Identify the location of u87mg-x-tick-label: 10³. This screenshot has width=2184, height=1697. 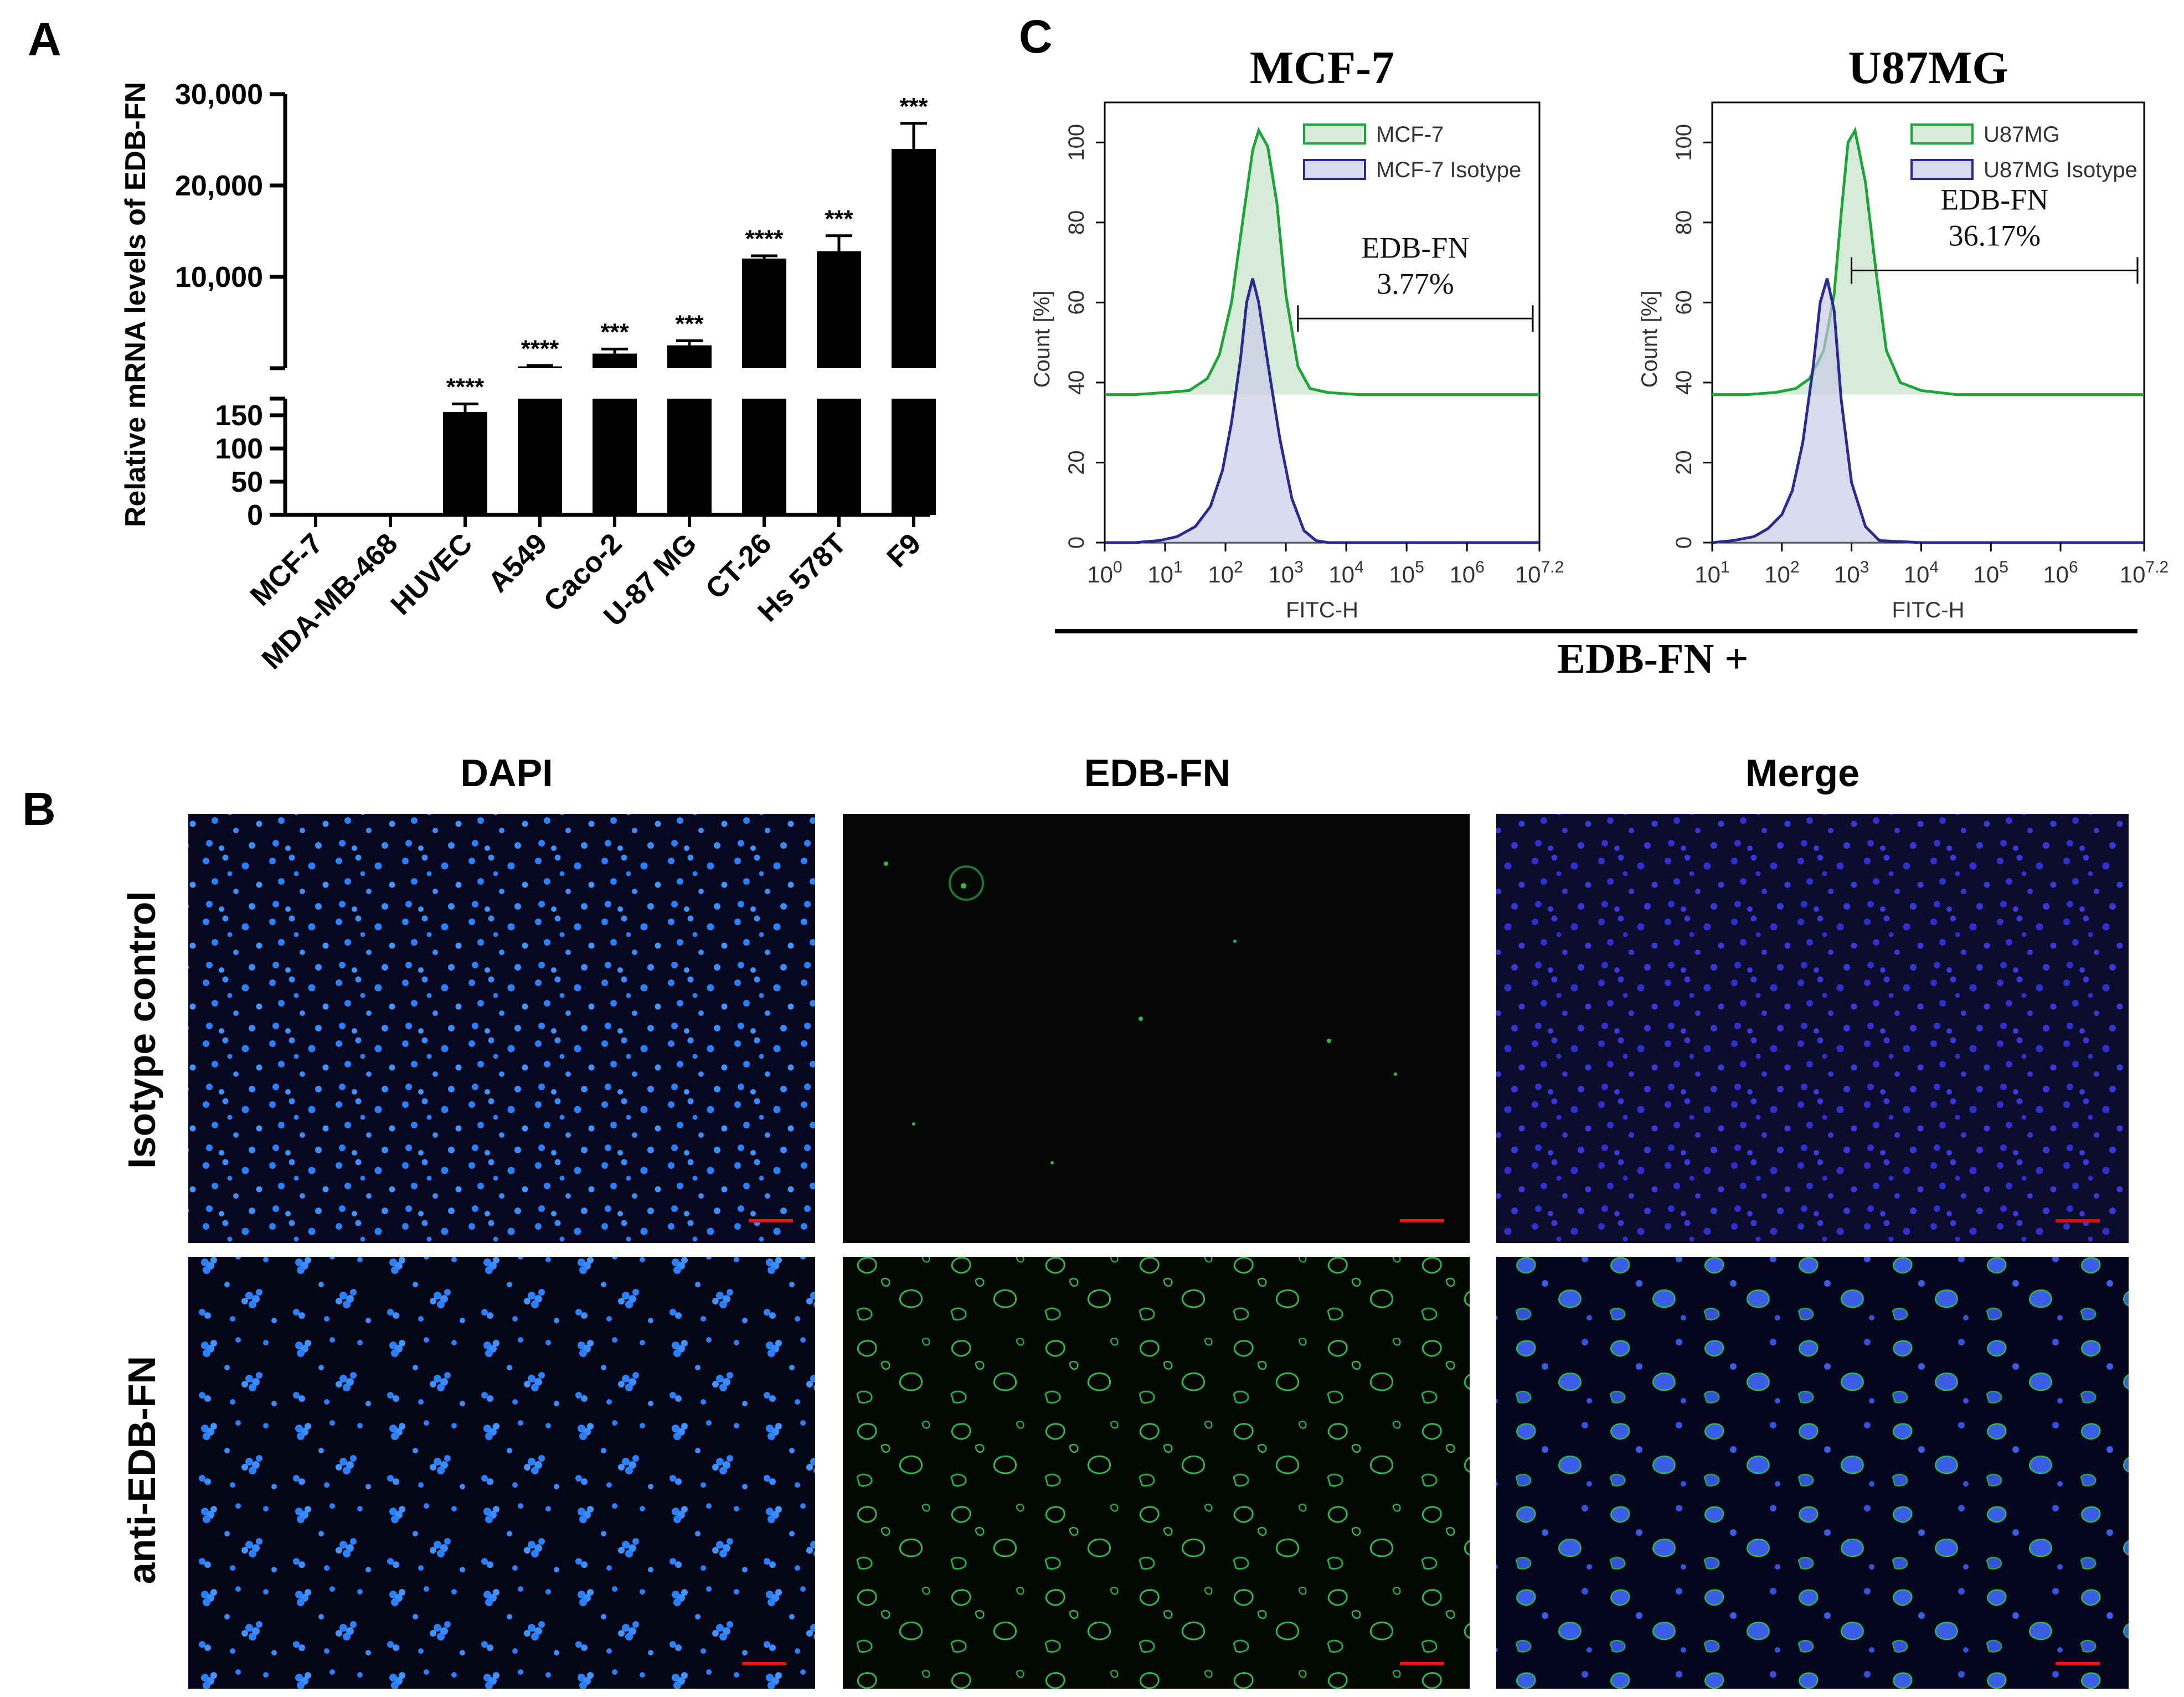
(1851, 572).